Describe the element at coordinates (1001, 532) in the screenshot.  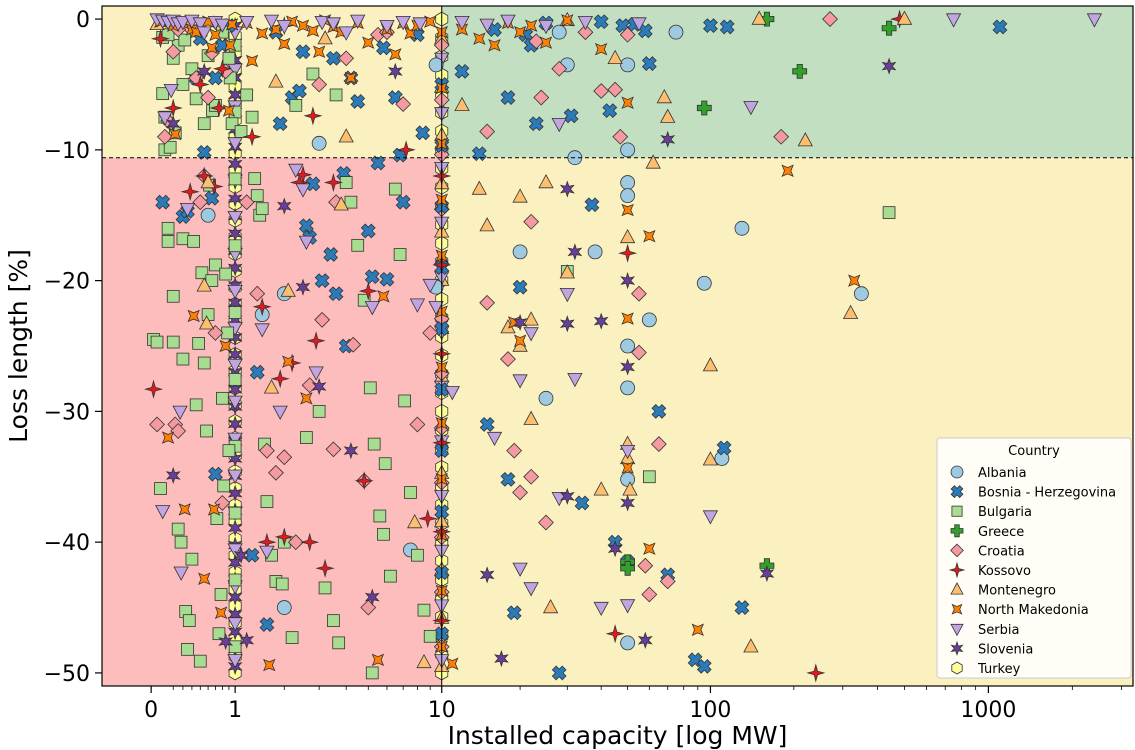
I see `legend-label: Greece` at that location.